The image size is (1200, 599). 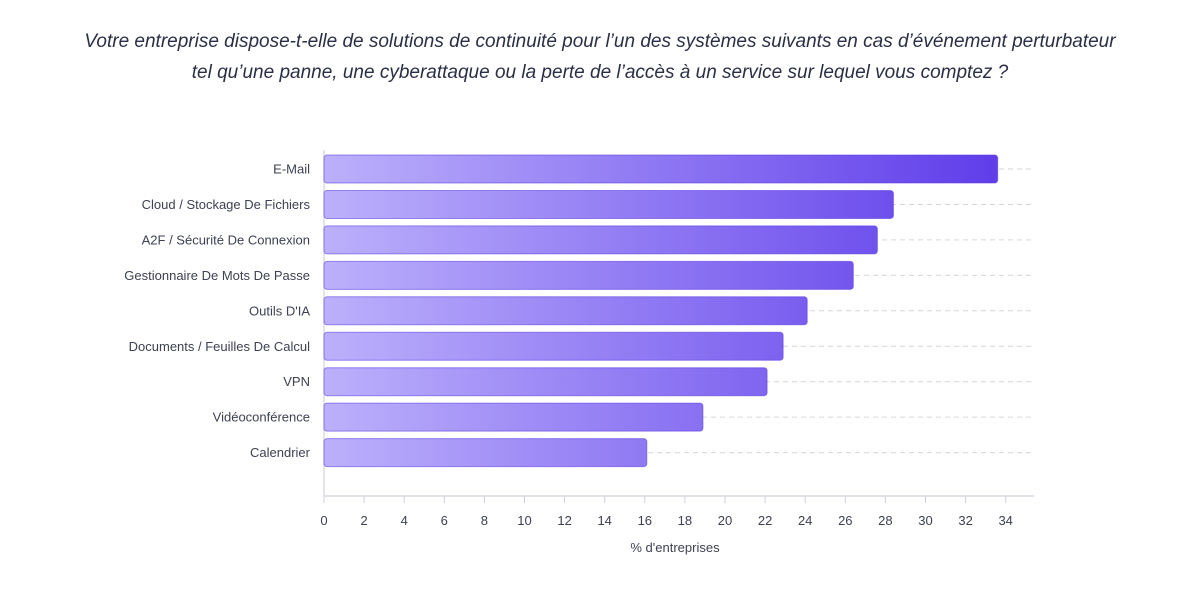 What do you see at coordinates (805, 520) in the screenshot?
I see `x-tick-label: 24` at bounding box center [805, 520].